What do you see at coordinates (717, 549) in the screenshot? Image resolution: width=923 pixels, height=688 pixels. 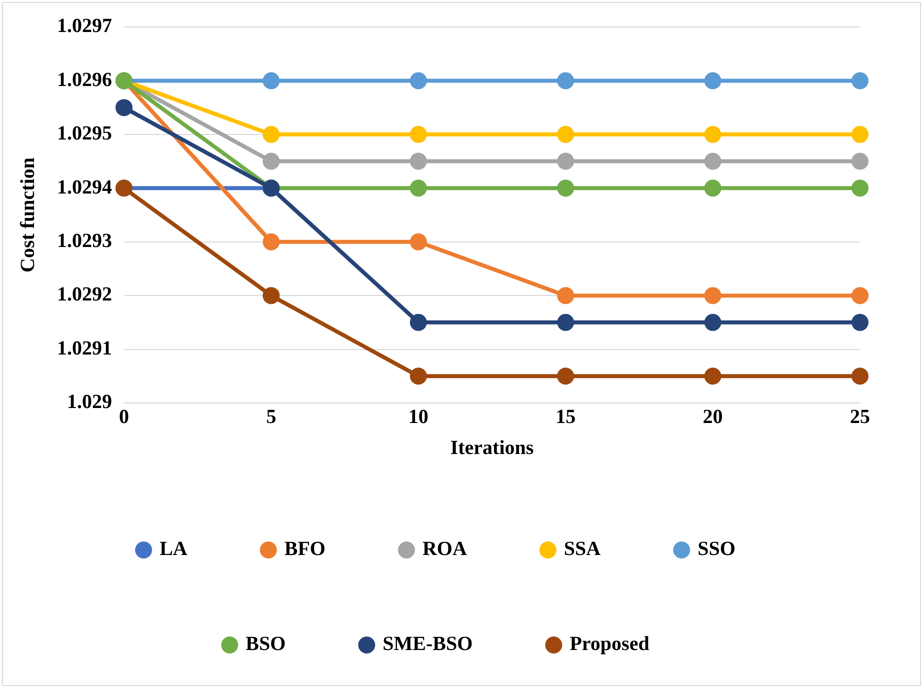 I see `legend-label: SSO` at bounding box center [717, 549].